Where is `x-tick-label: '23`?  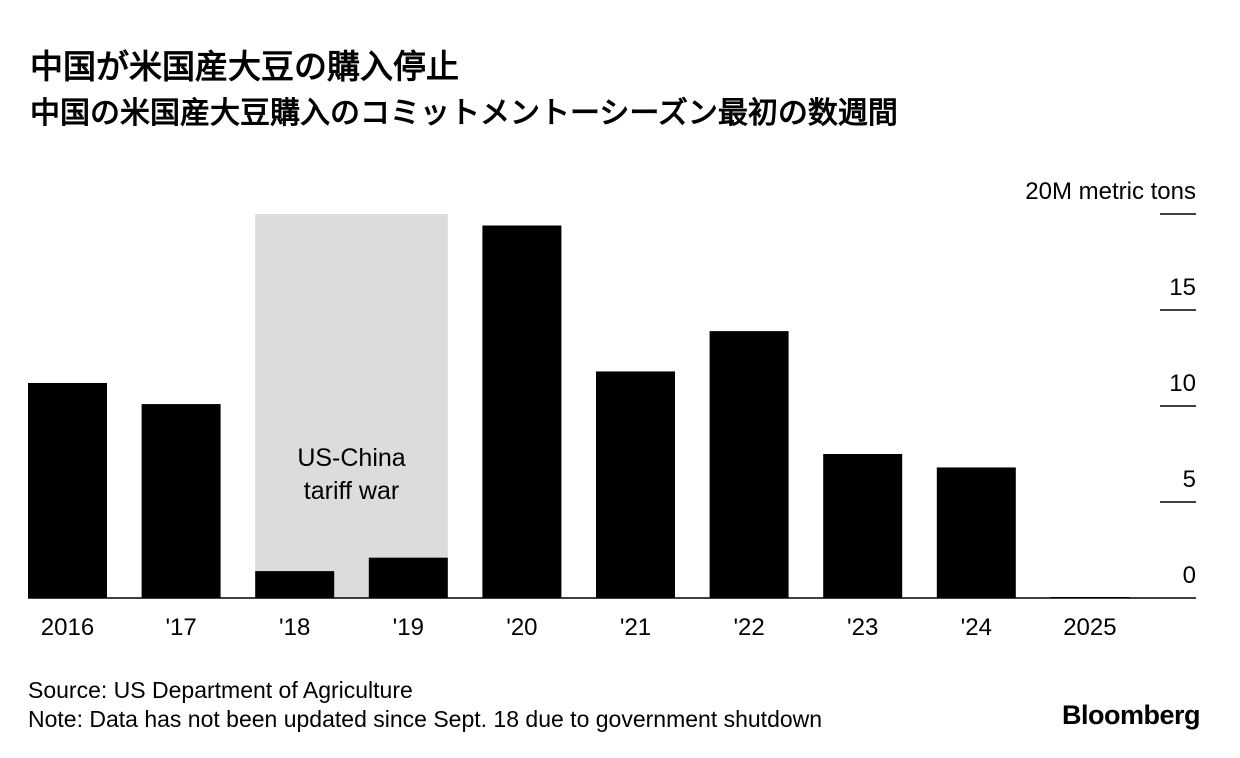 x-tick-label: '23 is located at coordinates (862, 627).